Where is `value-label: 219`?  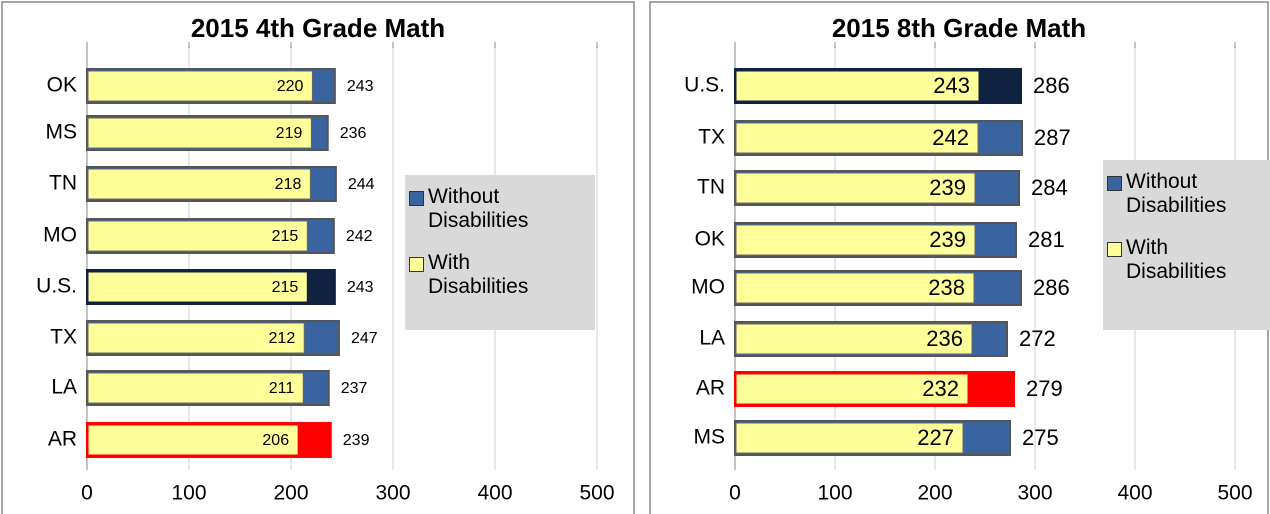 value-label: 219 is located at coordinates (289, 133).